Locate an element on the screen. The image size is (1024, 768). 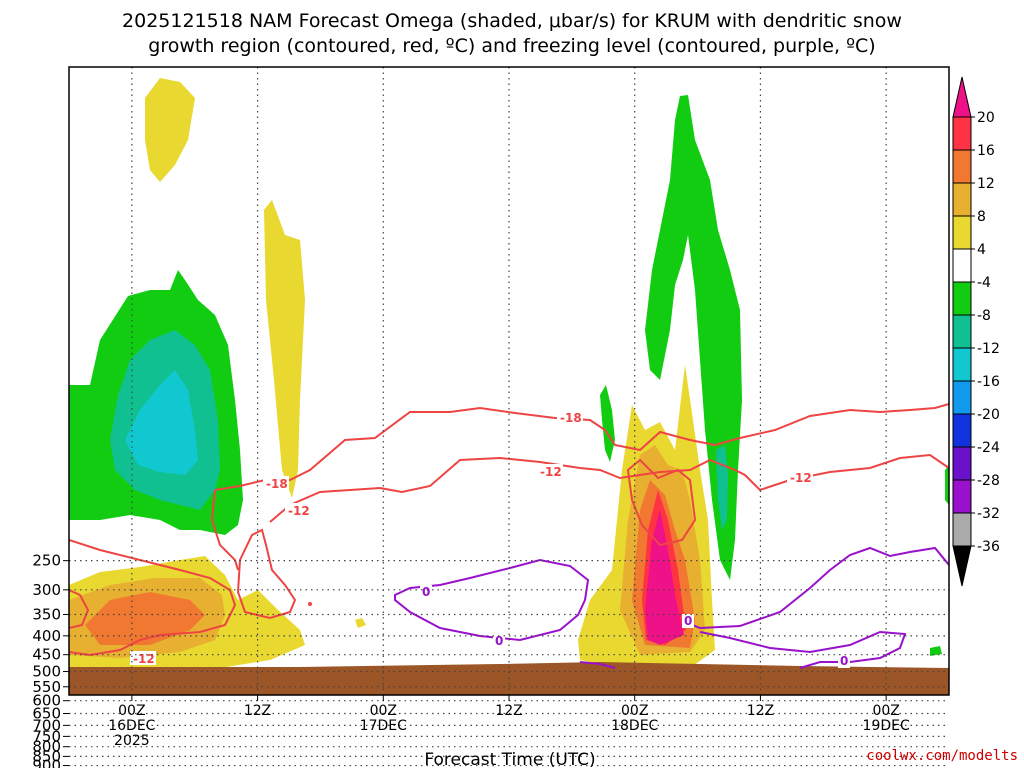
isotherm-dot is located at coordinates (310, 604).